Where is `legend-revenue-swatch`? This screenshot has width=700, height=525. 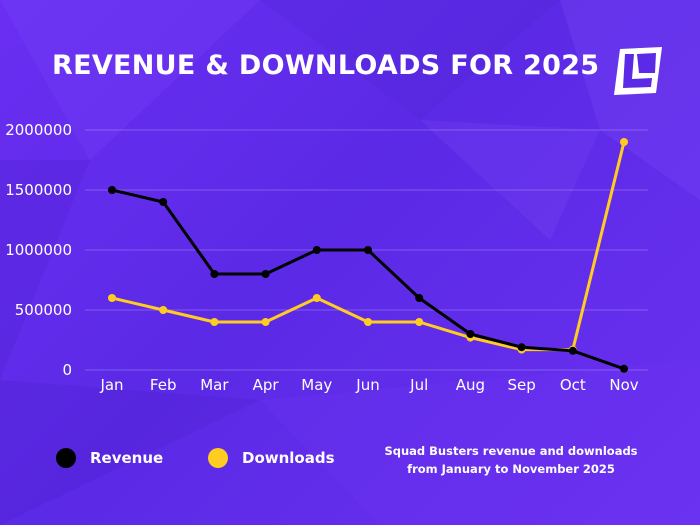
legend-revenue-swatch is located at coordinates (66, 458).